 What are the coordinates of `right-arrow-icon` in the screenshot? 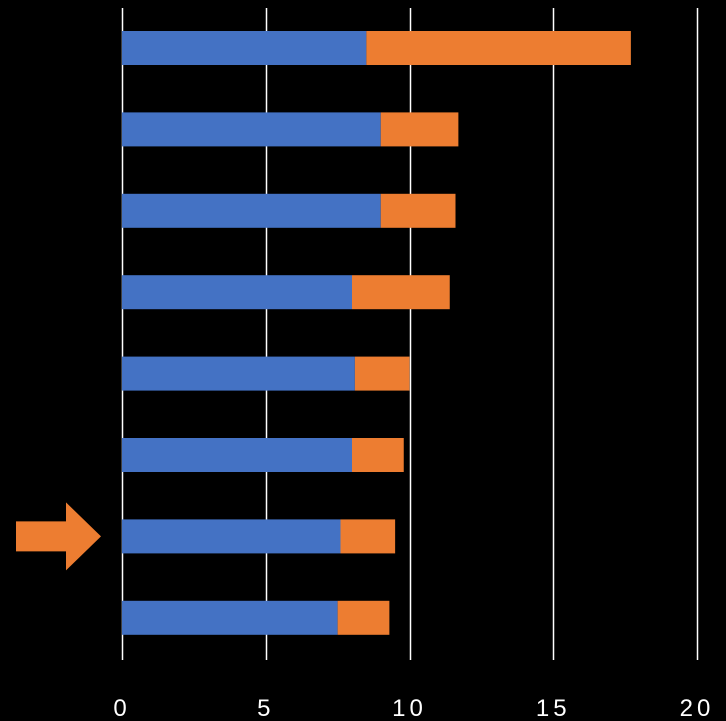 It's located at (58, 536).